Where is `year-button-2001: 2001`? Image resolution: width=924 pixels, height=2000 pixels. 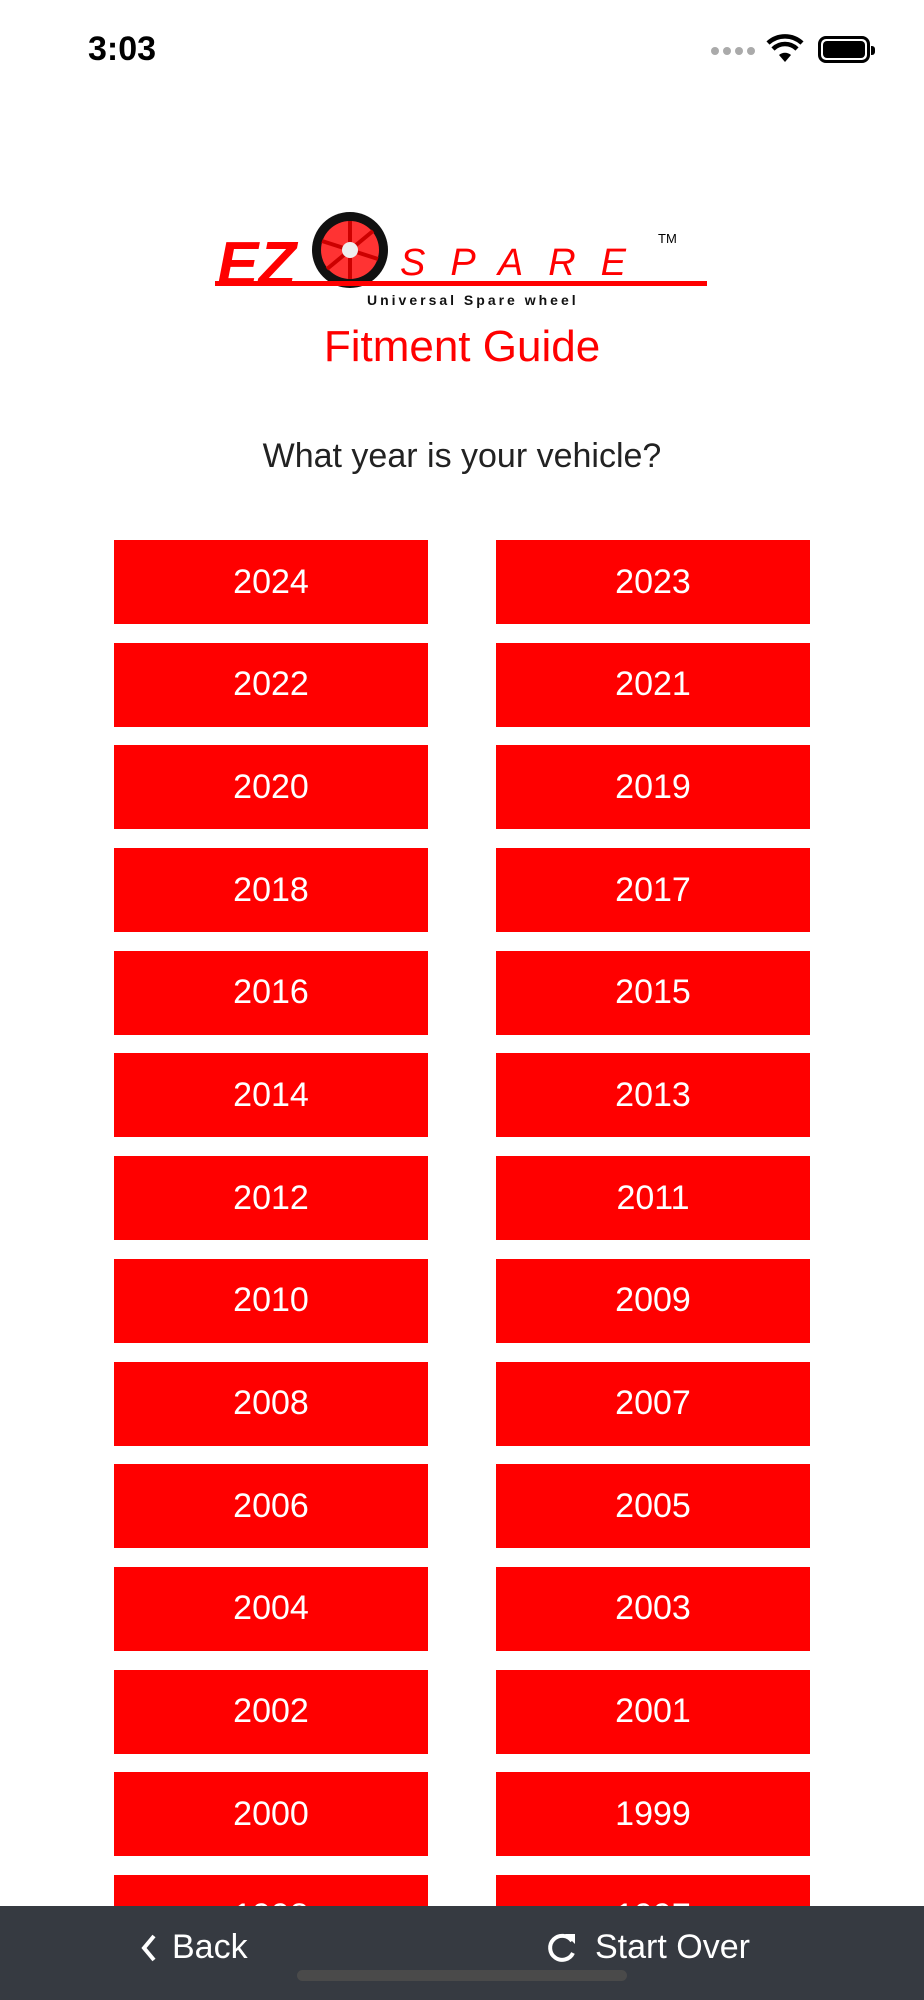
year-button-2001: 2001 is located at coordinates (653, 1711).